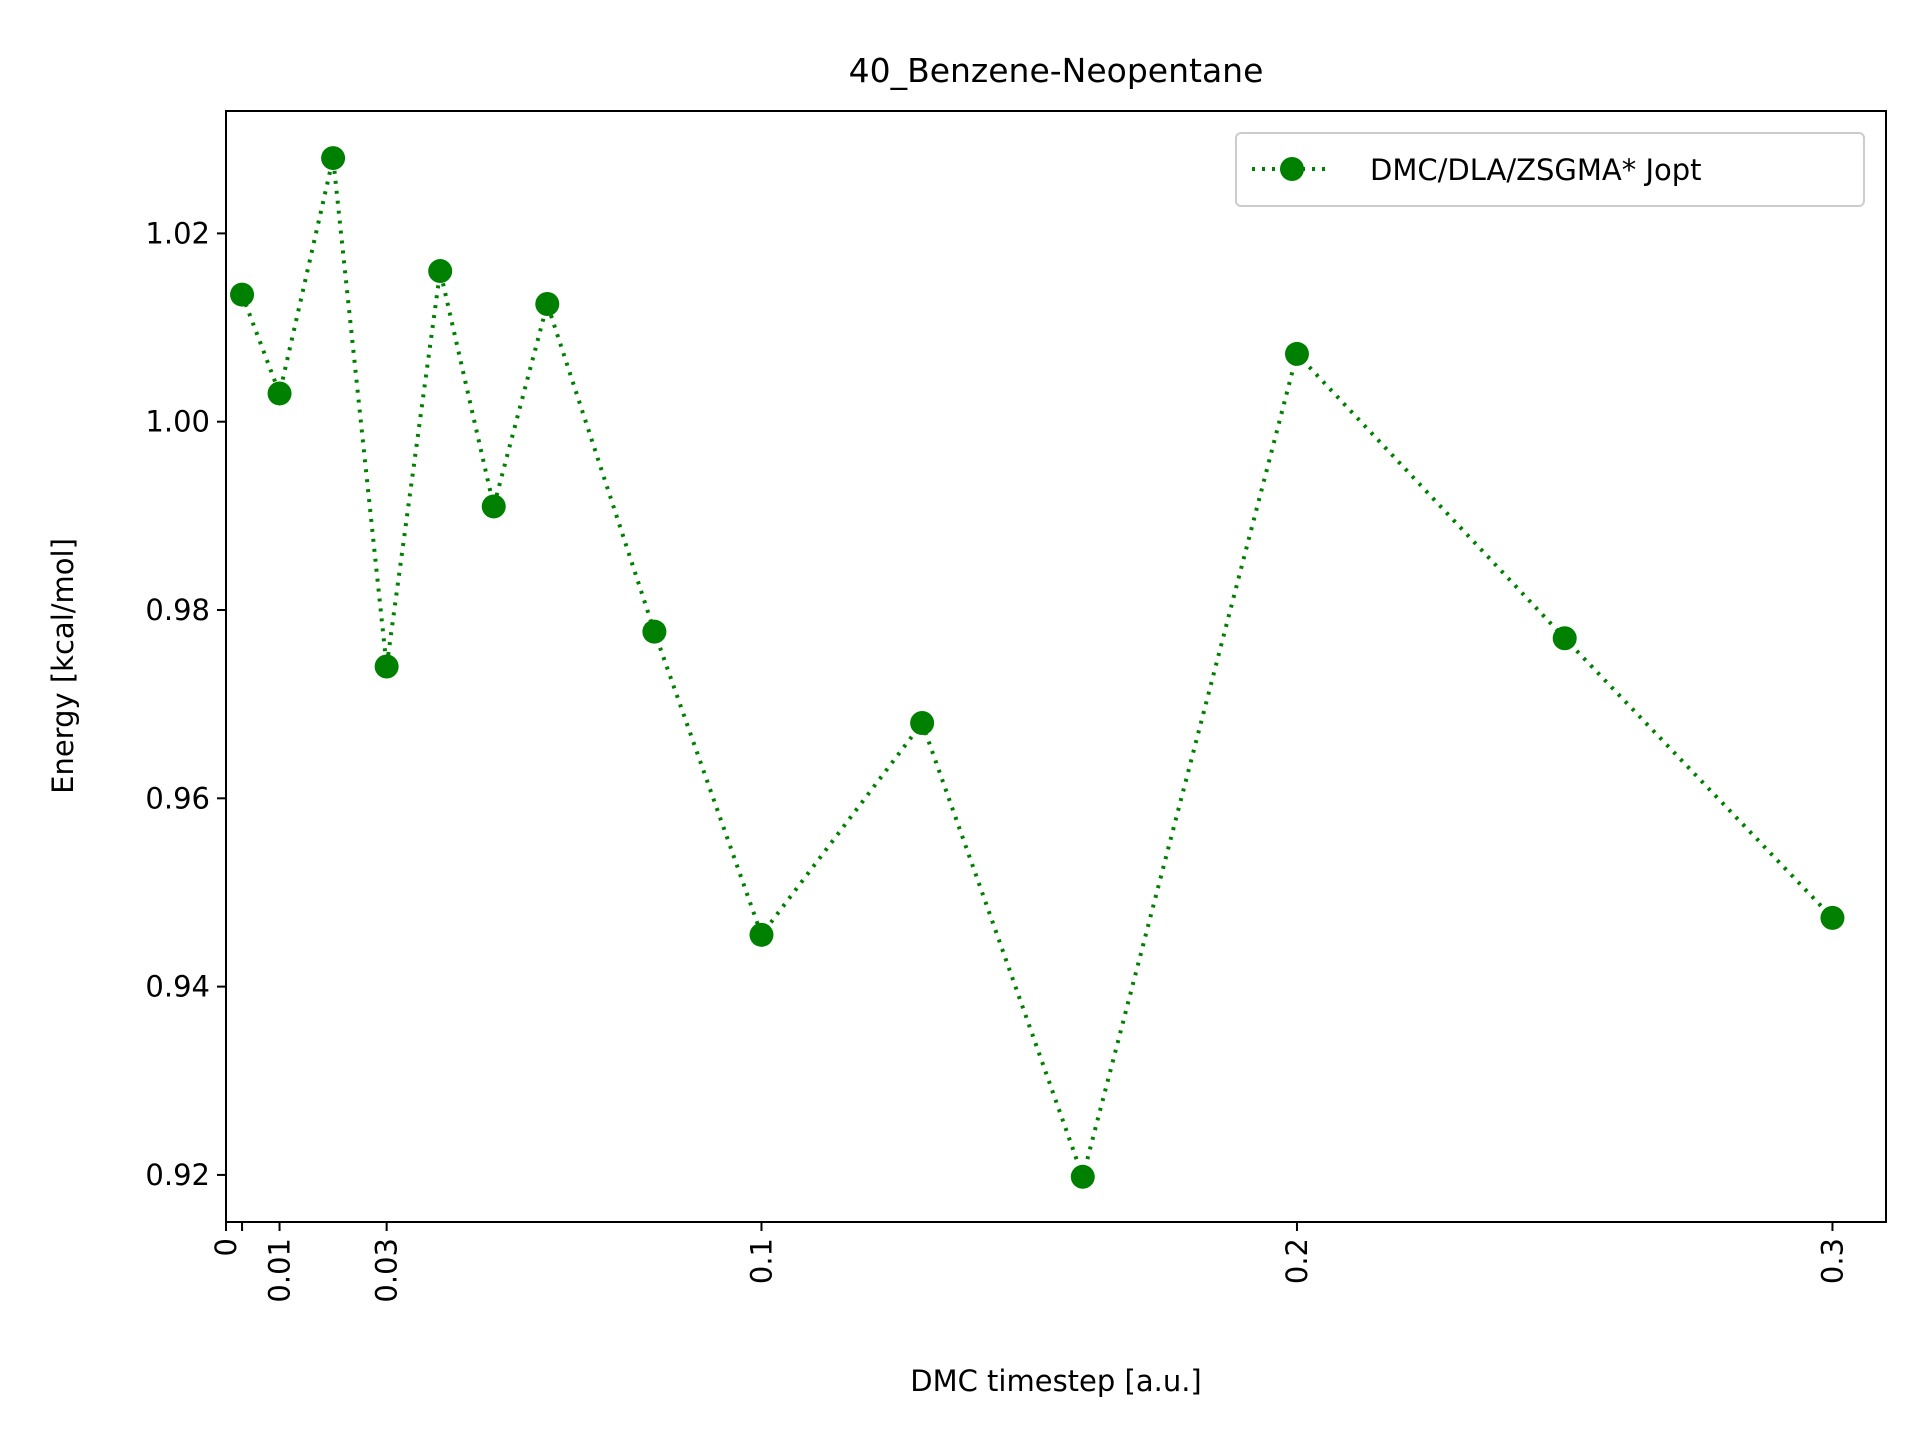 The image size is (1920, 1440). Describe the element at coordinates (226, 1247) in the screenshot. I see `x-tick-label: 0` at that location.